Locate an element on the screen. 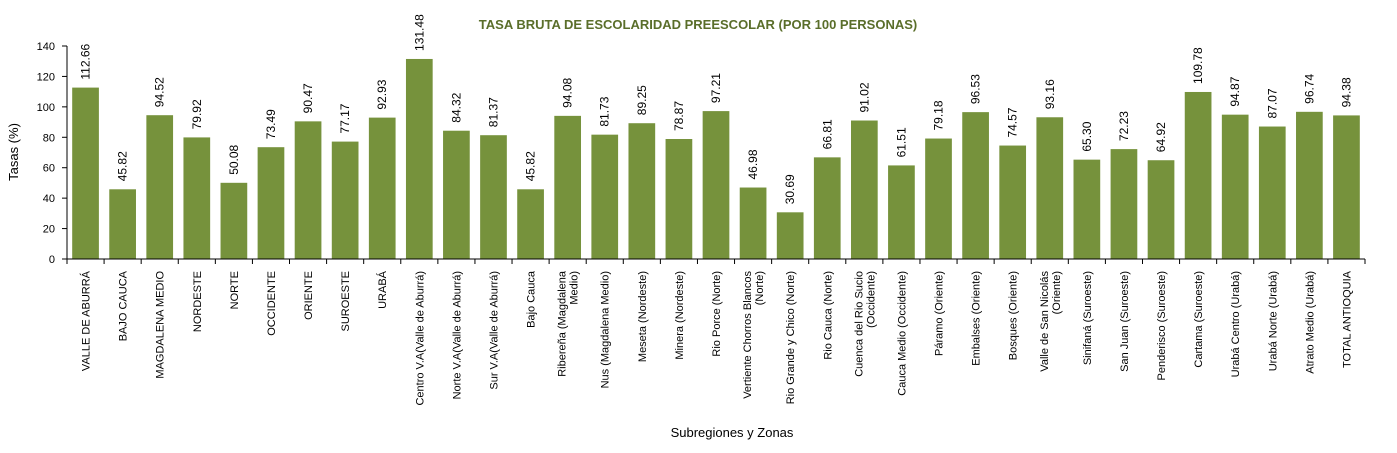 Image resolution: width=1397 pixels, height=453 pixels. x-tick-label: Nus (Magdalena Medio) is located at coordinates (606, 329).